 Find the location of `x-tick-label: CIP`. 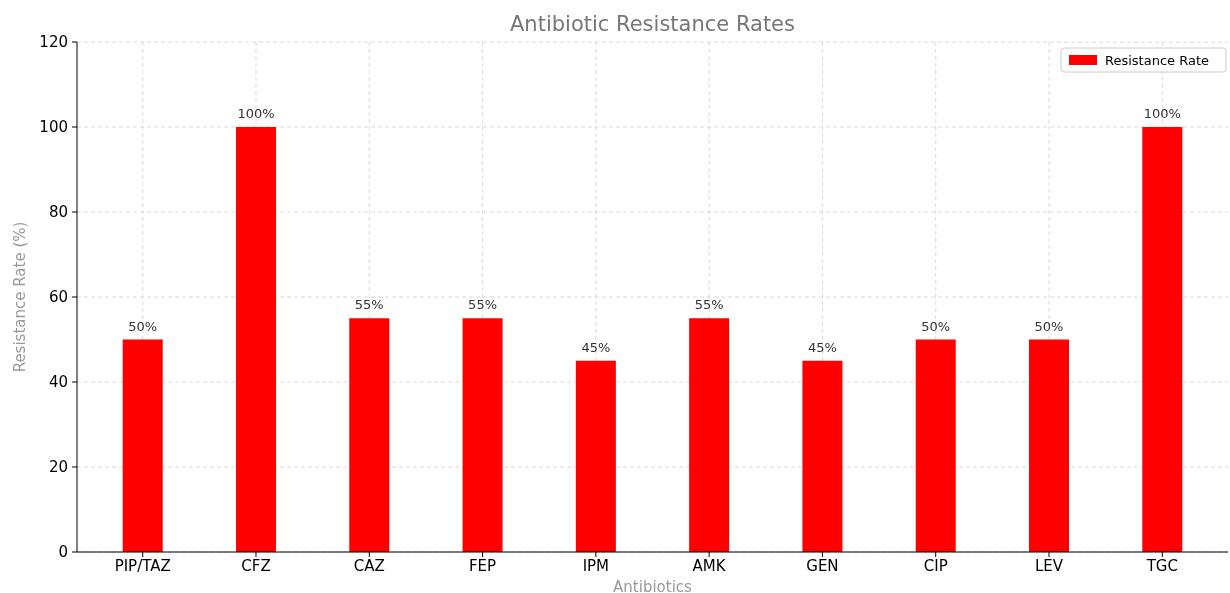

x-tick-label: CIP is located at coordinates (935, 566).